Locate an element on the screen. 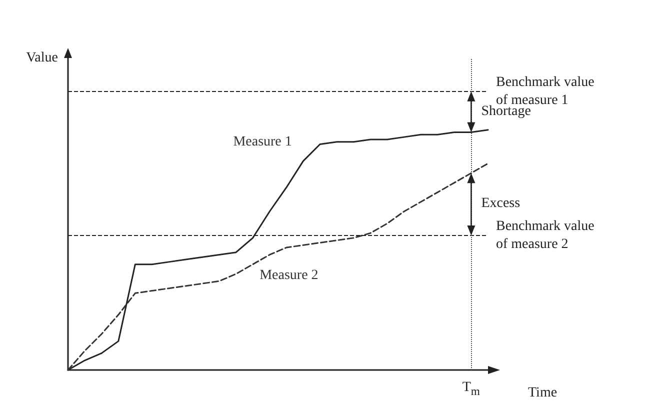  text: T$_{m}$ is located at coordinates (471, 390).